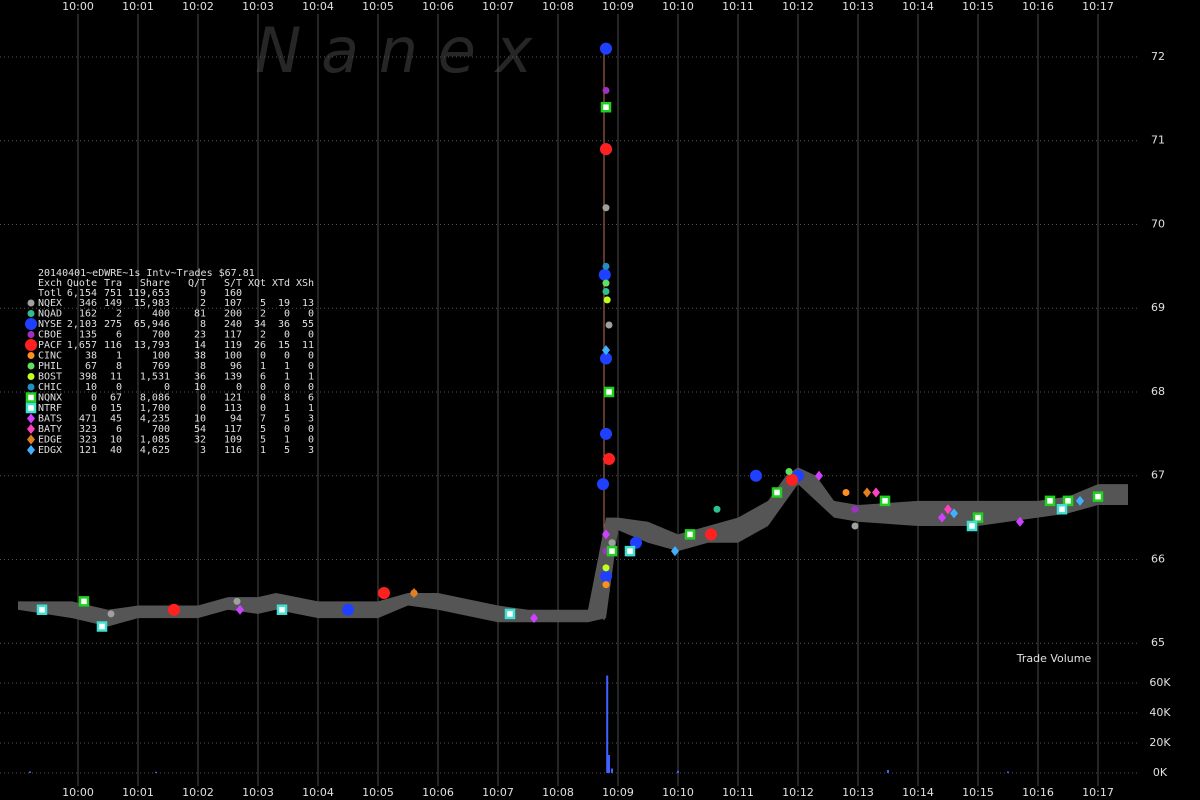 This screenshot has height=800, width=1200. Describe the element at coordinates (161, 335) in the screenshot. I see `table-cell: 700` at that location.